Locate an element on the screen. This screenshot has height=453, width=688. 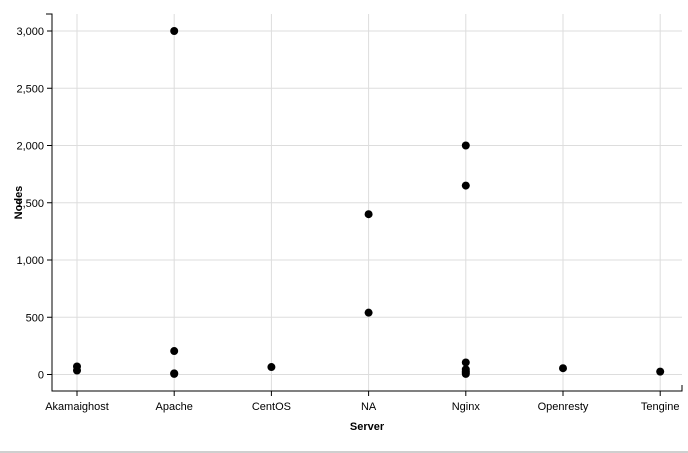
x-tick-label: Apache is located at coordinates (174, 407).